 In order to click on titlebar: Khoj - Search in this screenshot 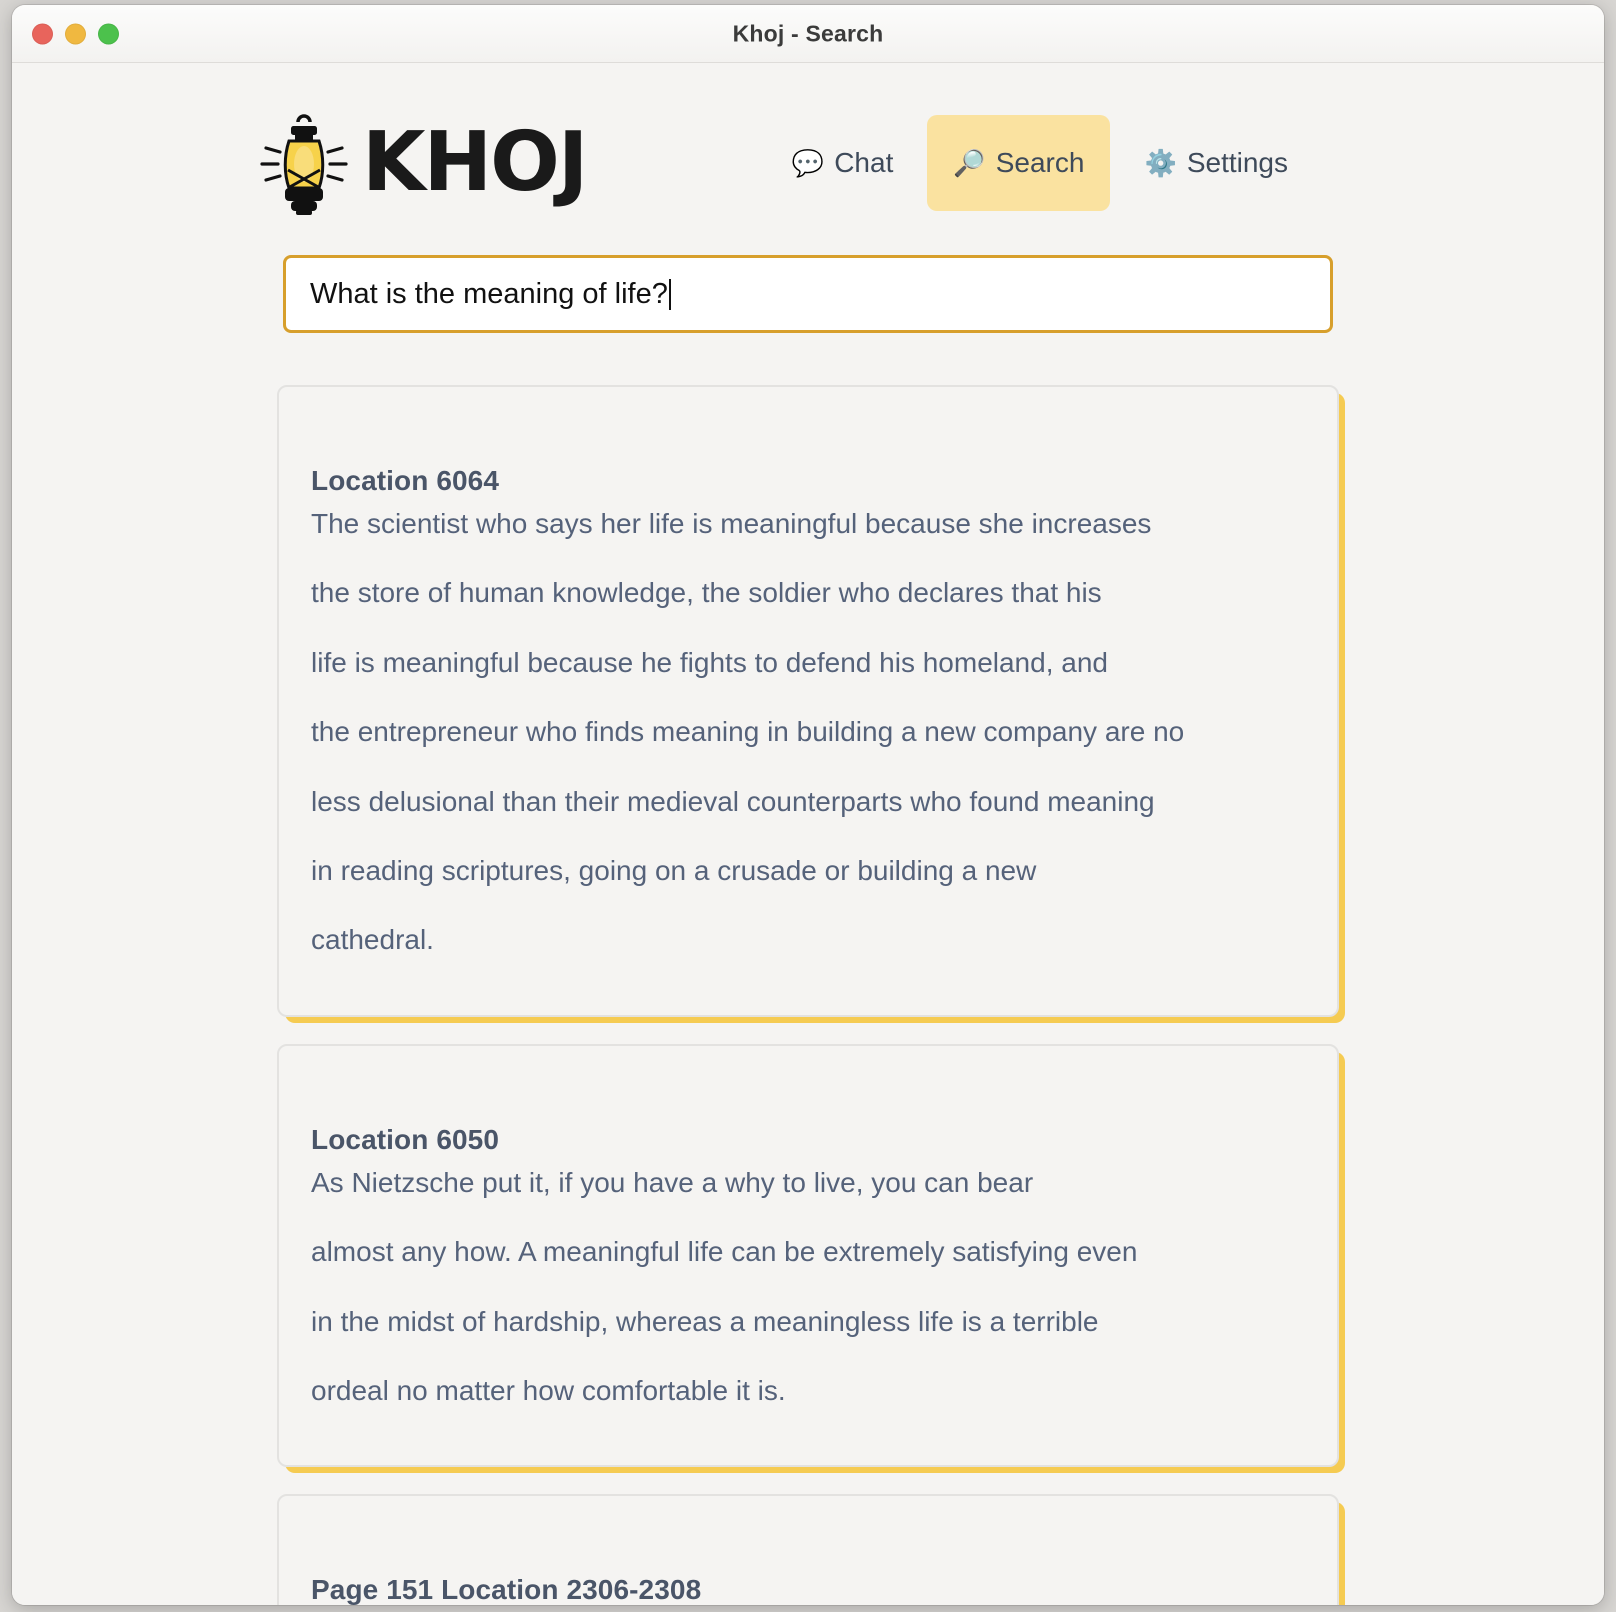, I will do `click(808, 34)`.